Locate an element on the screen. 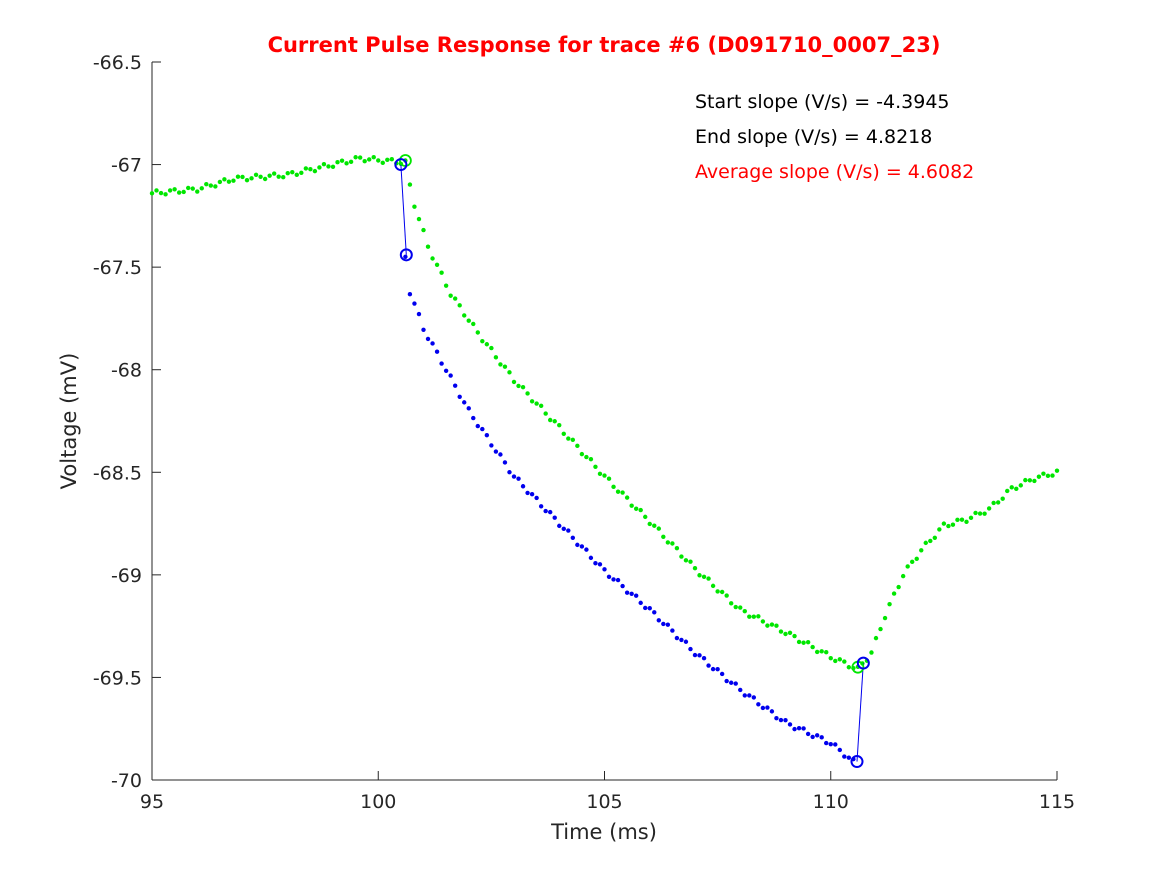 Image resolution: width=1167 pixels, height=880 pixels. x-tick-label: 95 is located at coordinates (152, 802).